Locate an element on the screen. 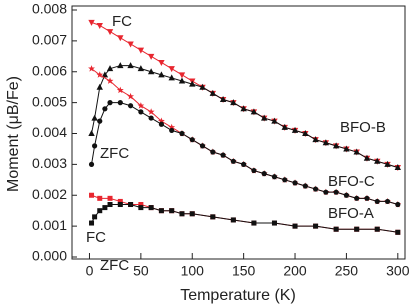 The width and height of the screenshot is (412, 307). y-tick-label: 0.002 is located at coordinates (49, 194).